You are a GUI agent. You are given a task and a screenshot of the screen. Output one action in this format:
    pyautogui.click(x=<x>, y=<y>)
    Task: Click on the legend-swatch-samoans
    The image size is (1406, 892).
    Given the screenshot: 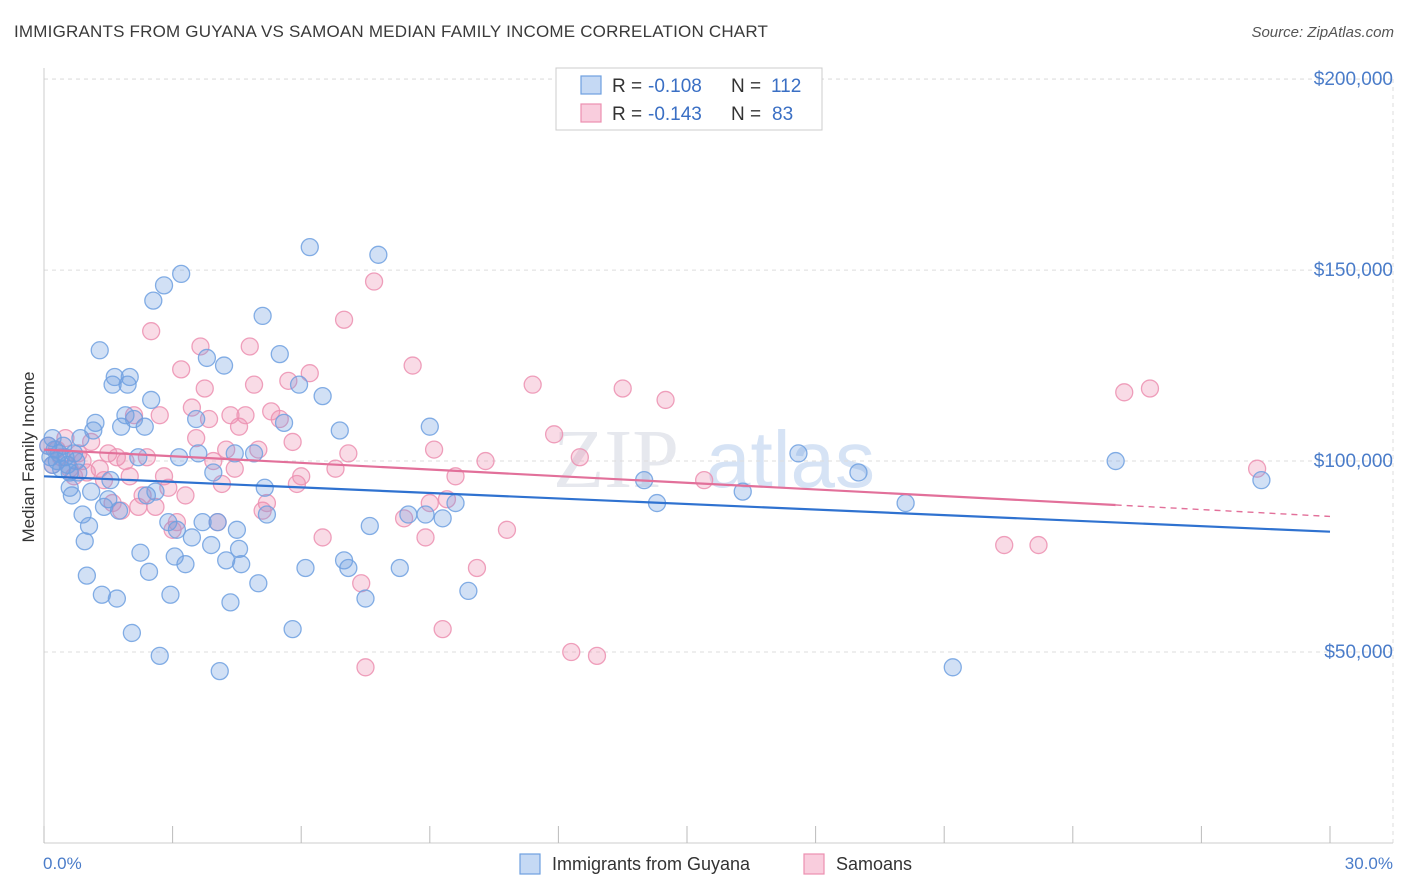 What is the action you would take?
    pyautogui.click(x=591, y=113)
    